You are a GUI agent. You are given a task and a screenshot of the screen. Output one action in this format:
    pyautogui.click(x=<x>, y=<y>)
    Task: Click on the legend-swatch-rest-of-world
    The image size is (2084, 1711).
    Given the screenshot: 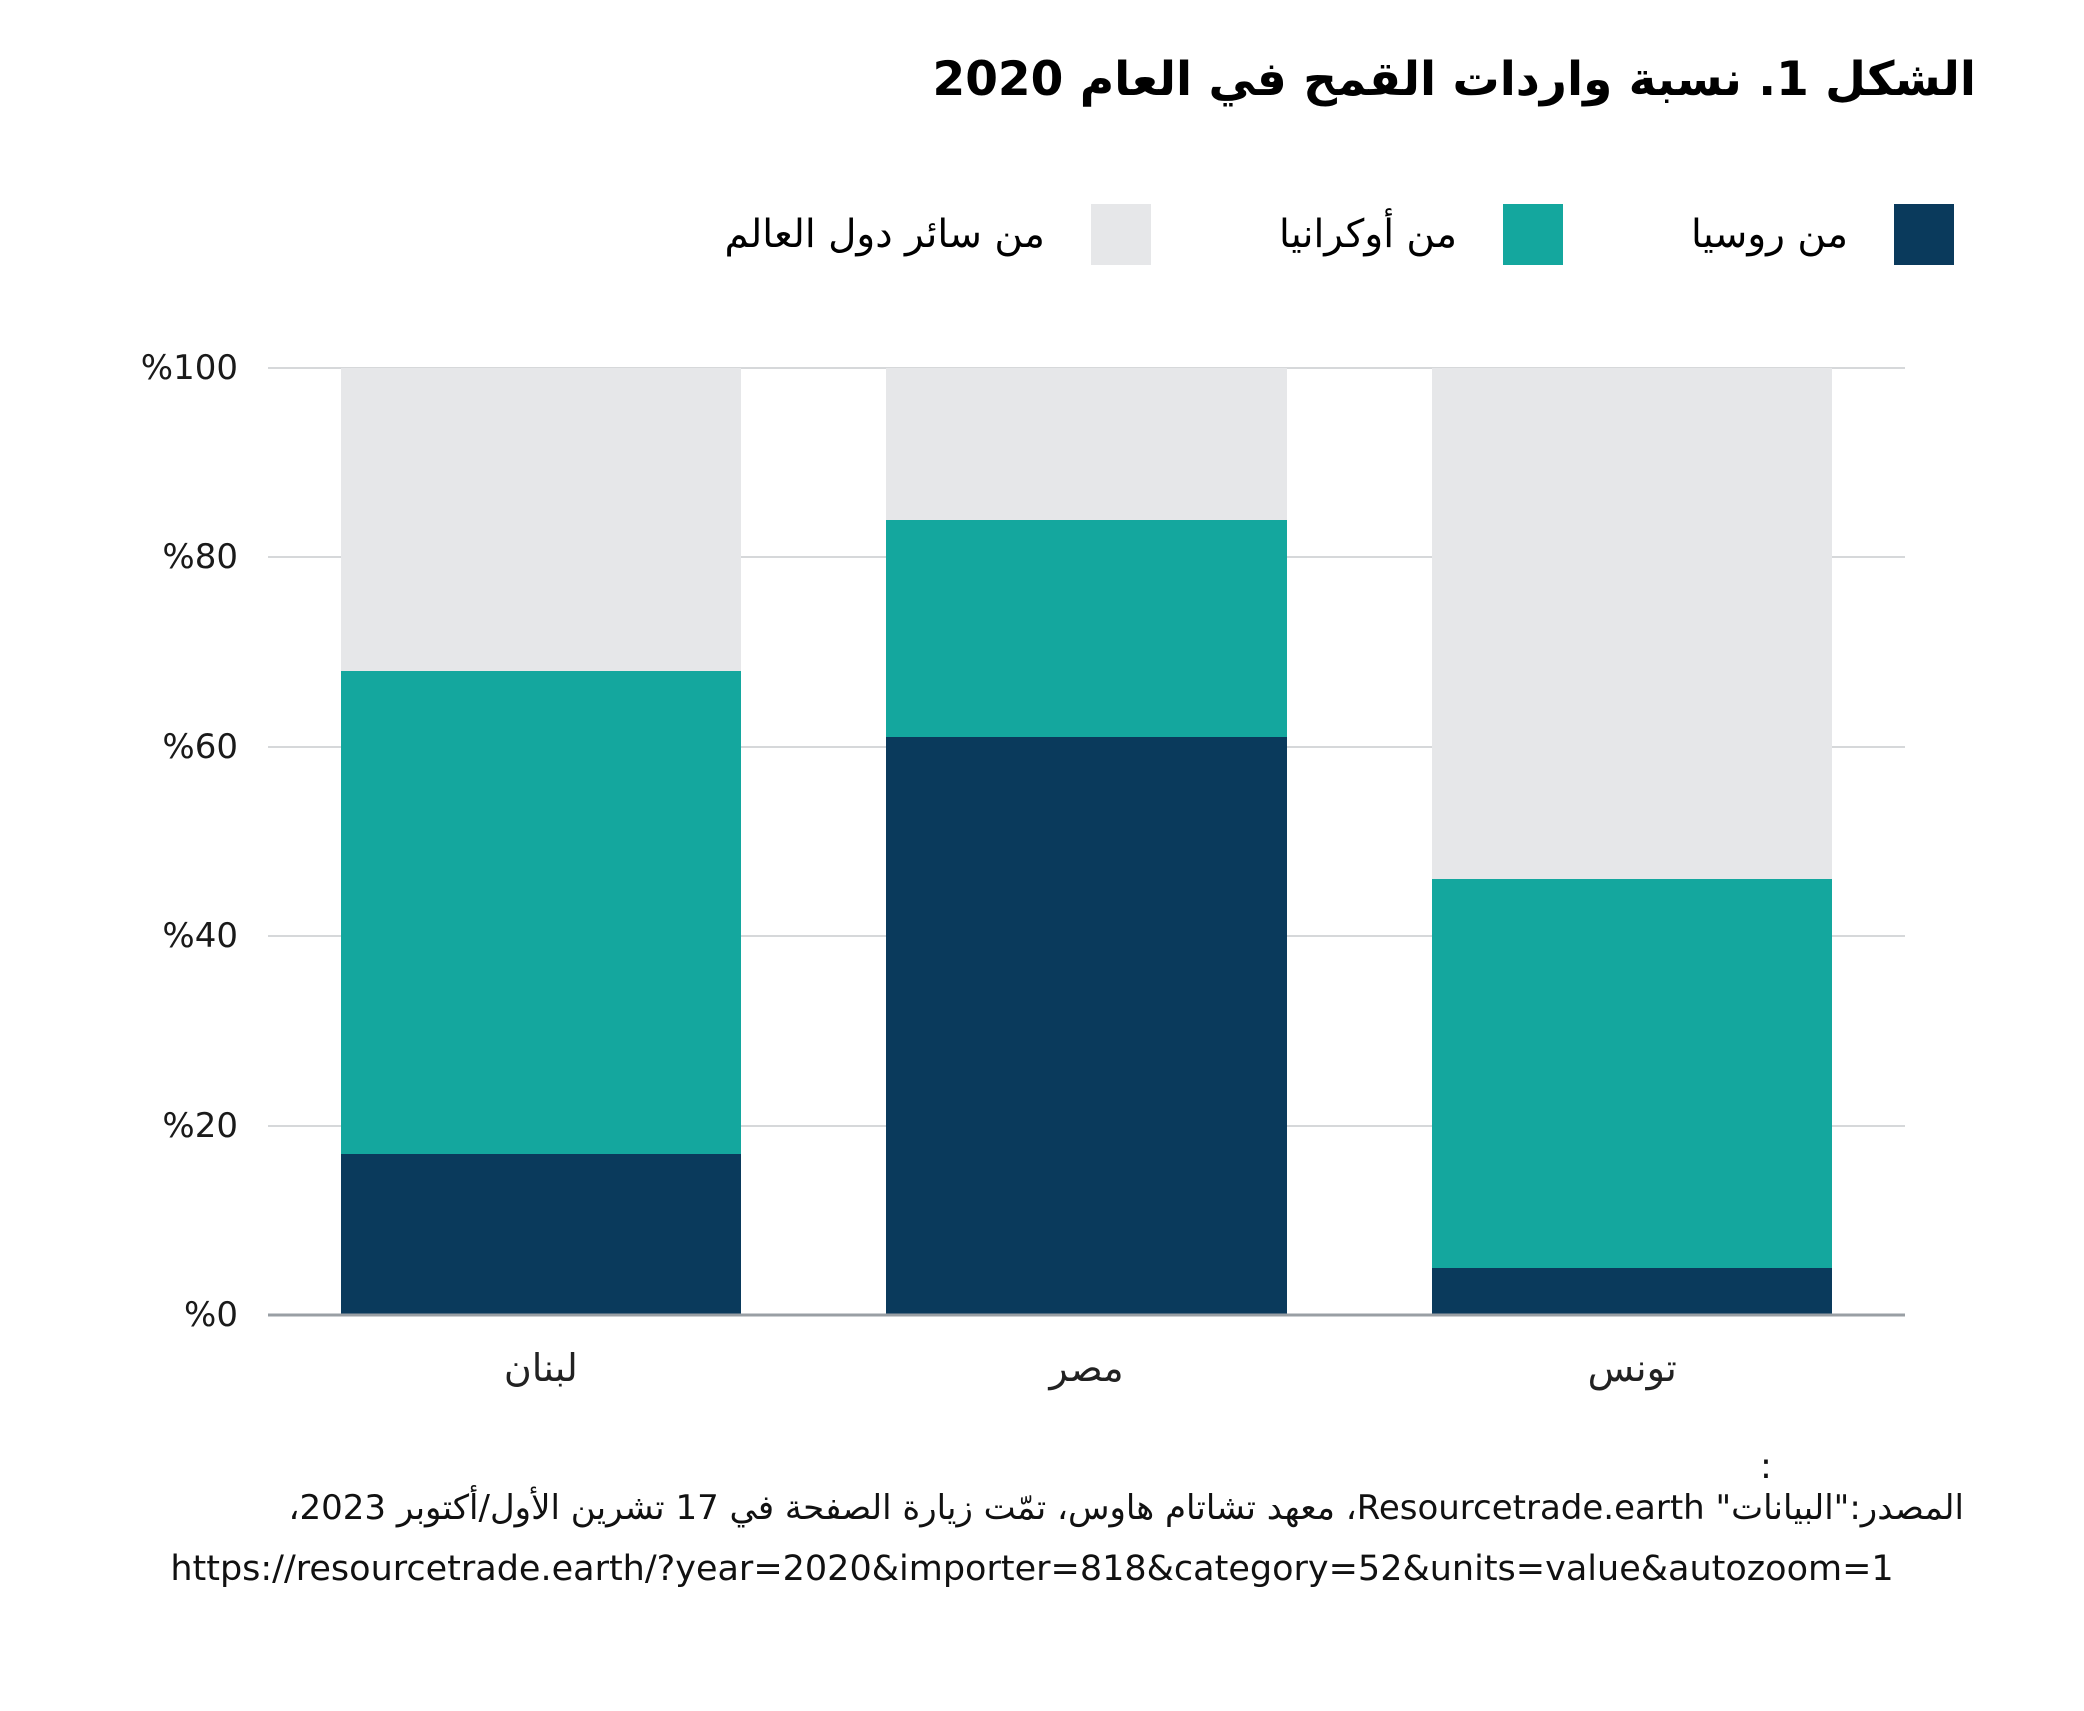 What is the action you would take?
    pyautogui.click(x=1120, y=234)
    